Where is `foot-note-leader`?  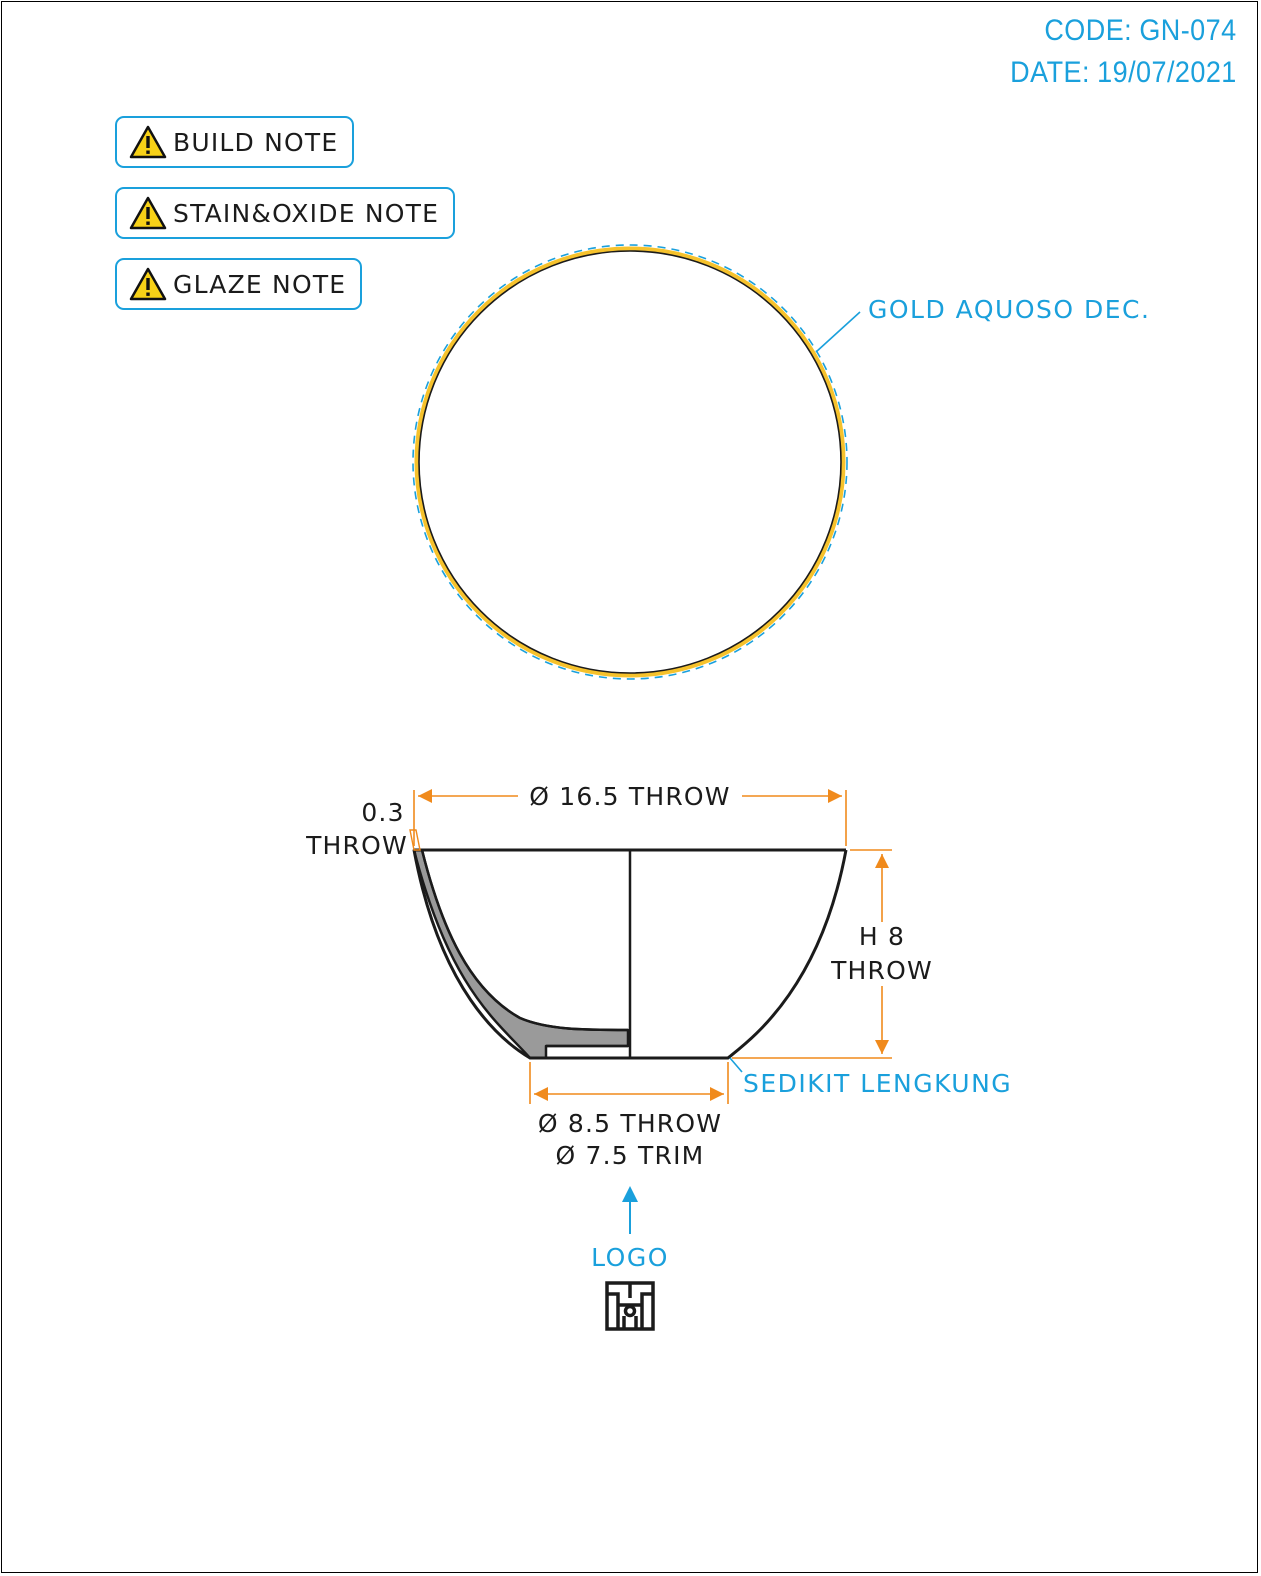
foot-note-leader is located at coordinates (736, 1065).